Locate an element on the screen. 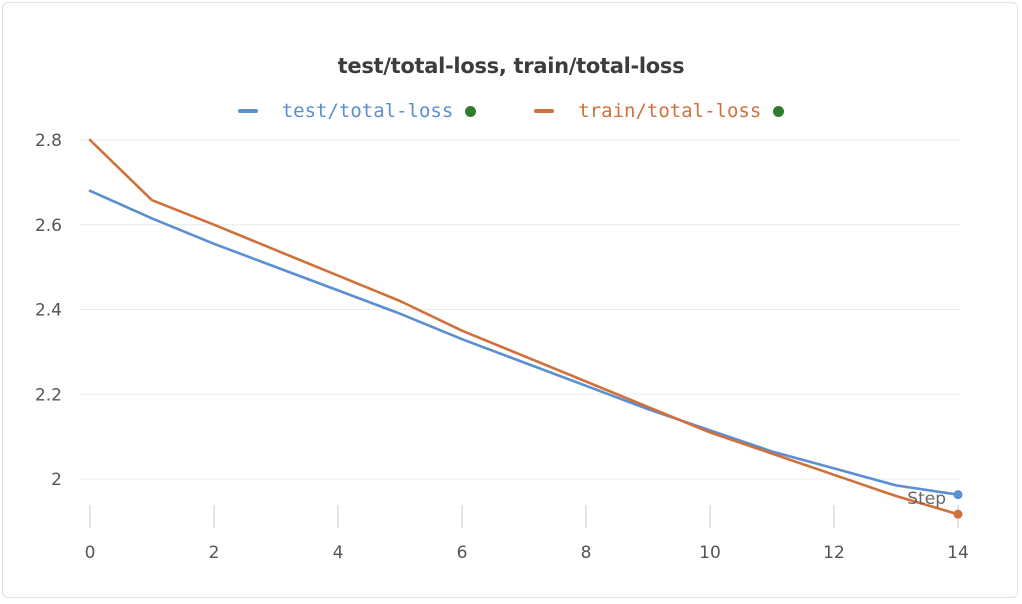 Image resolution: width=1022 pixels, height=604 pixels. legend-swatch-test is located at coordinates (247, 111).